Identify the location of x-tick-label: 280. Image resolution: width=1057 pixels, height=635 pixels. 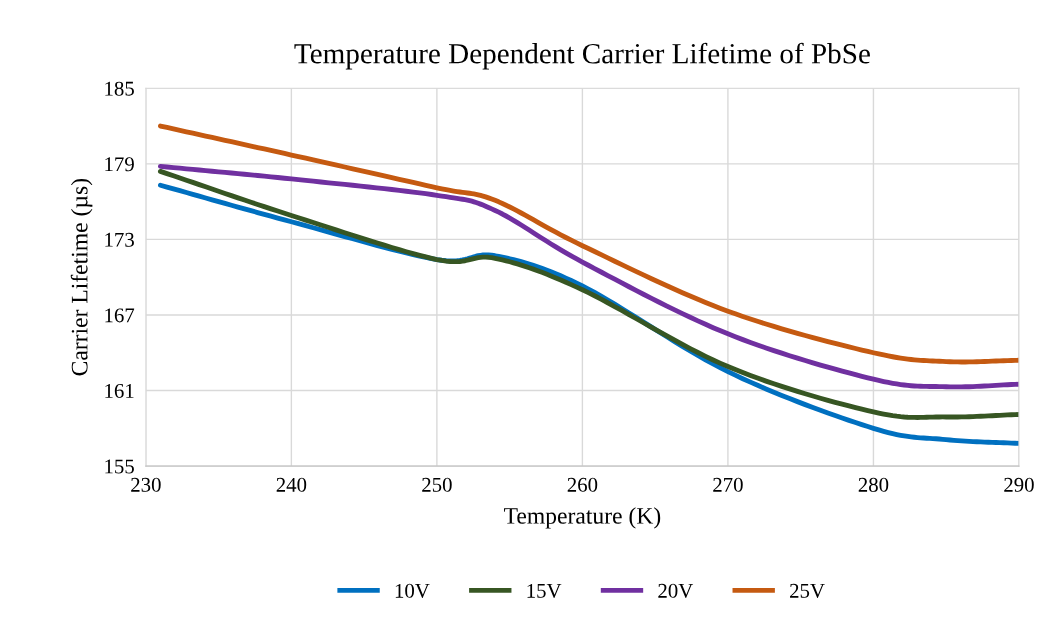
(873, 484).